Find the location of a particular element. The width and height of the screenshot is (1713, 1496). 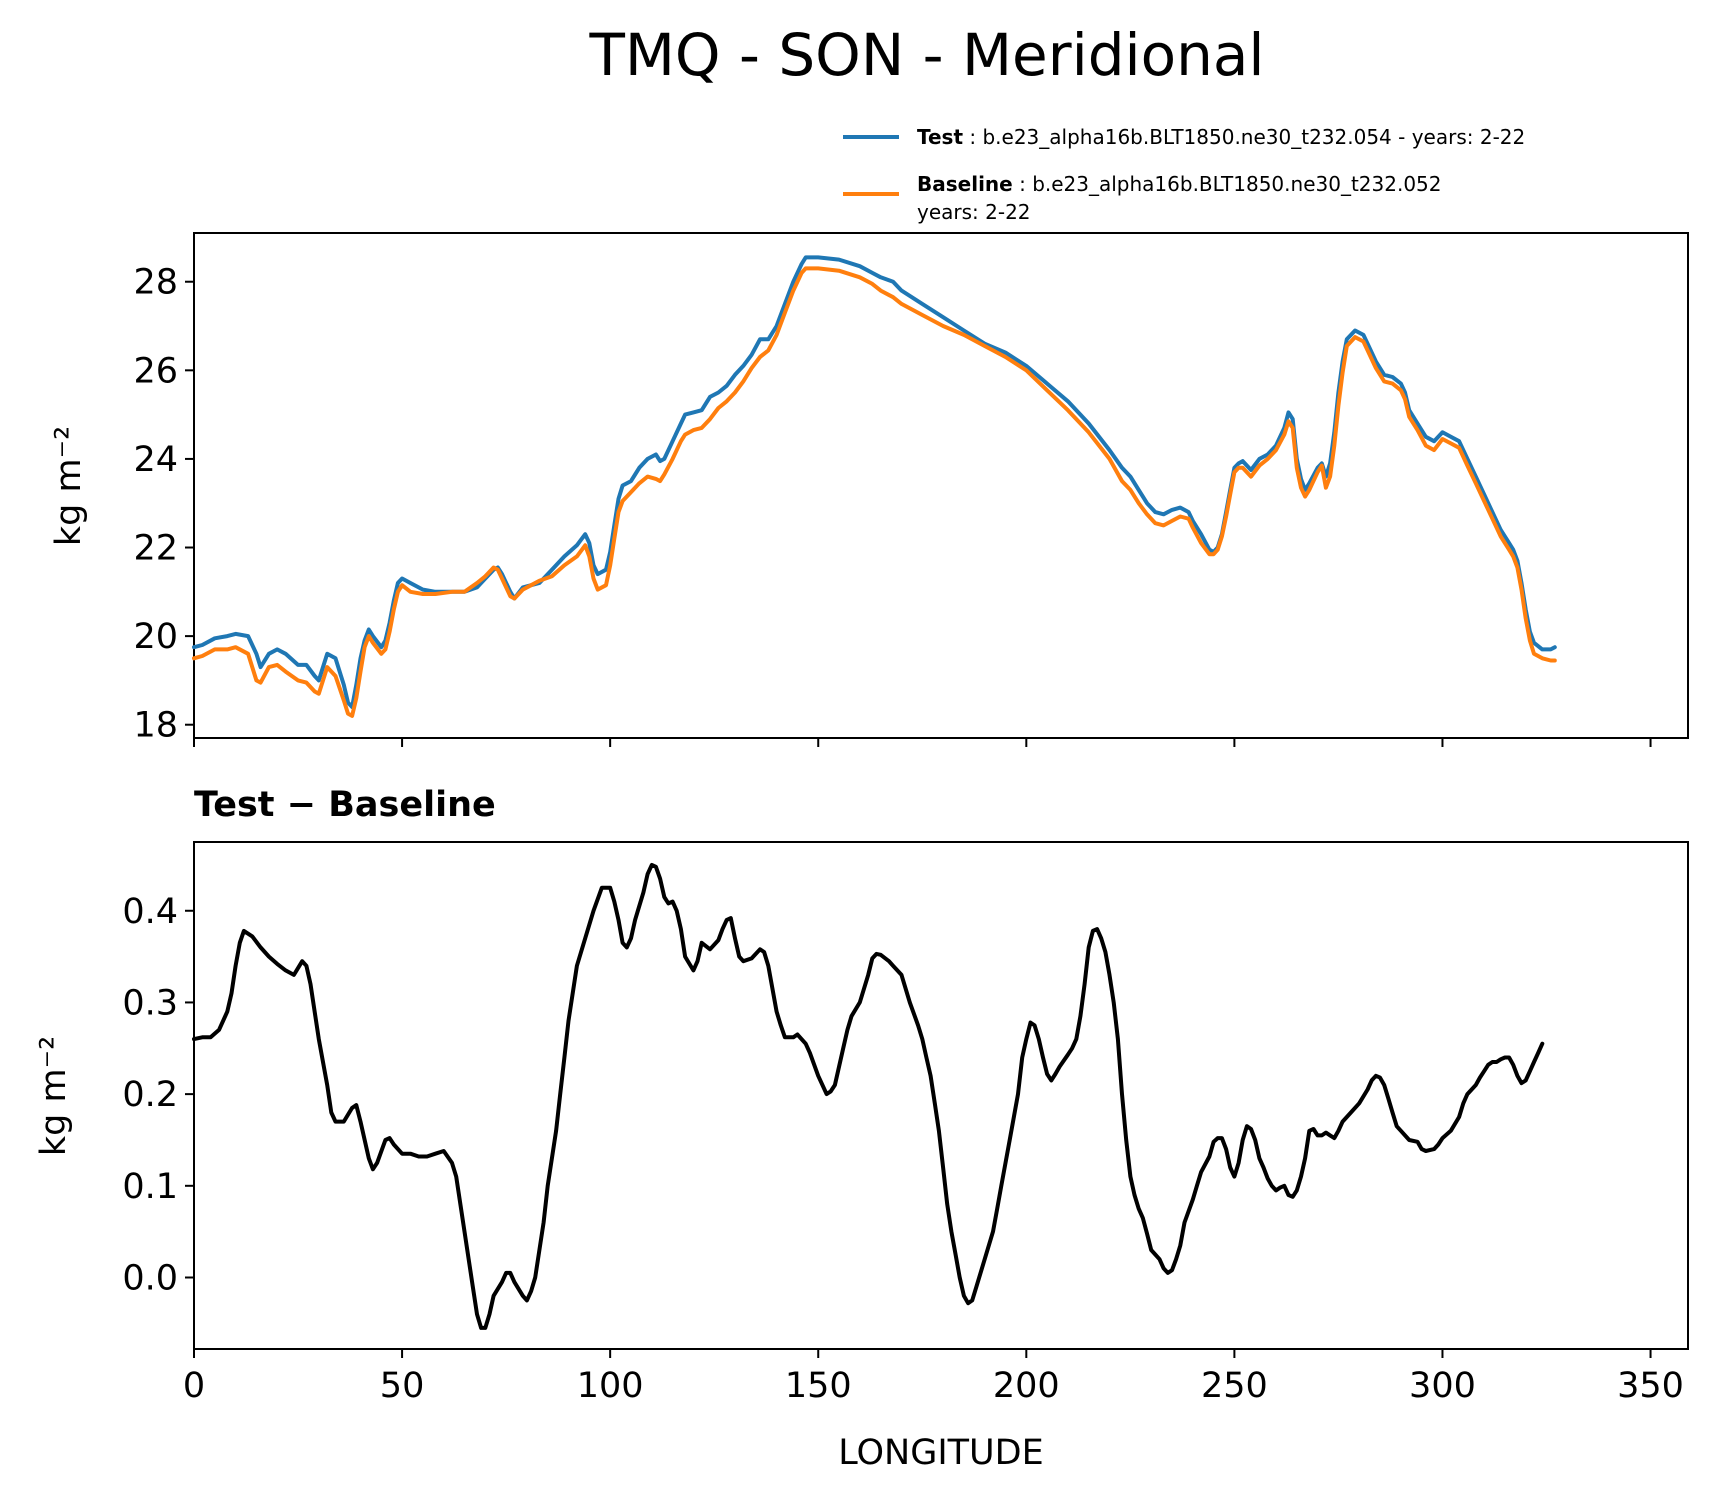

y-tick-label: 0.3 is located at coordinates (150, 1003).